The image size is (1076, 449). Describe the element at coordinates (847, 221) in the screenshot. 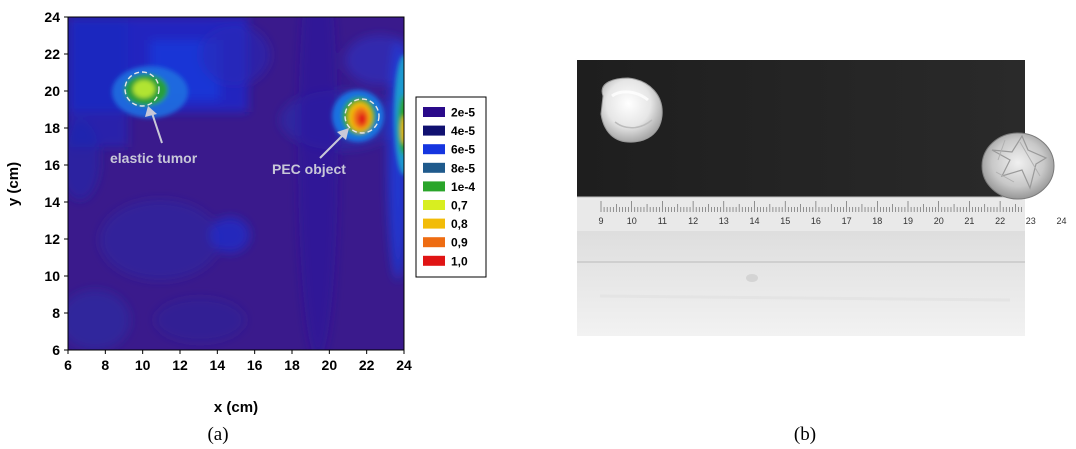

I see `ruler-number: 17` at that location.